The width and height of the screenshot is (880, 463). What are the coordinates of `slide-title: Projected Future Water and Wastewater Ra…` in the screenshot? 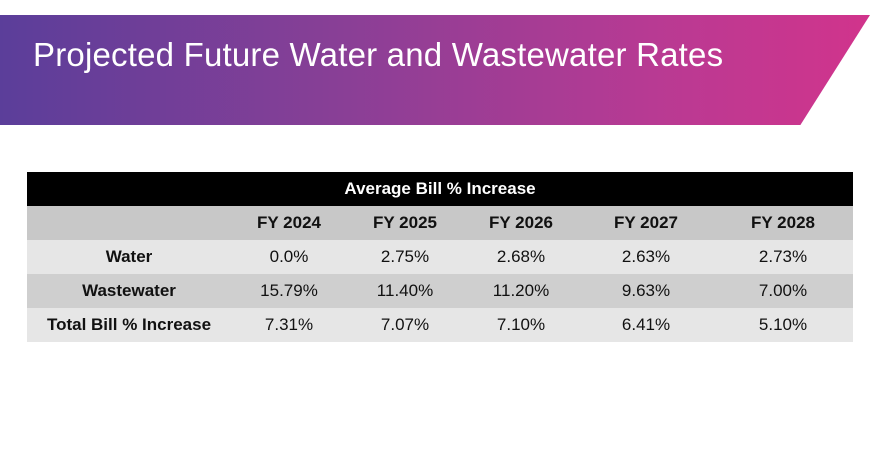 It's located at (378, 54).